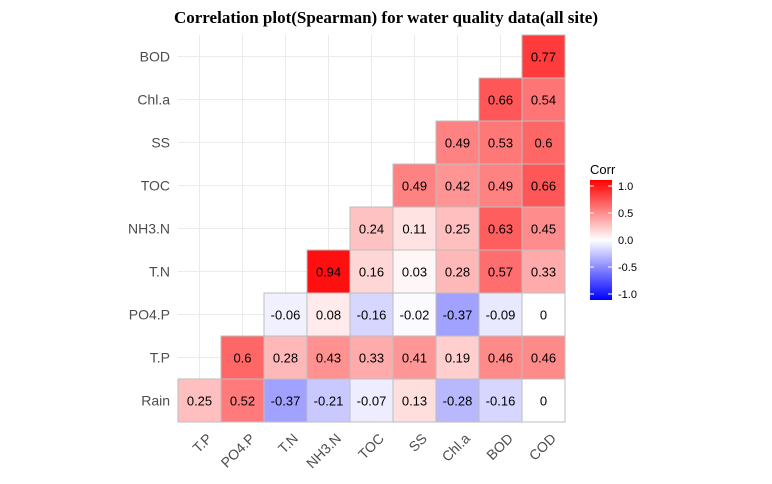 Image resolution: width=772 pixels, height=484 pixels. I want to click on cell-value-label: 0.43, so click(328, 358).